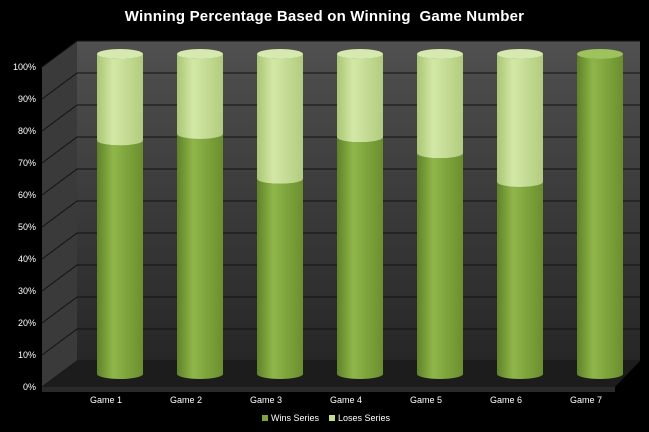  I want to click on legend-item-wins: Wins Series, so click(290, 418).